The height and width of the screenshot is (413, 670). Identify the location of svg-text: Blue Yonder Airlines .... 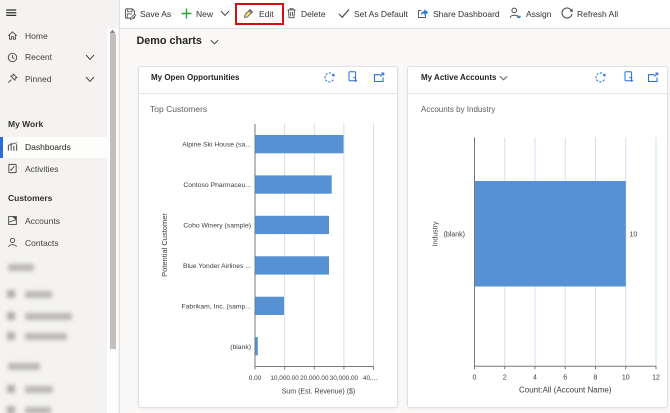
(217, 266).